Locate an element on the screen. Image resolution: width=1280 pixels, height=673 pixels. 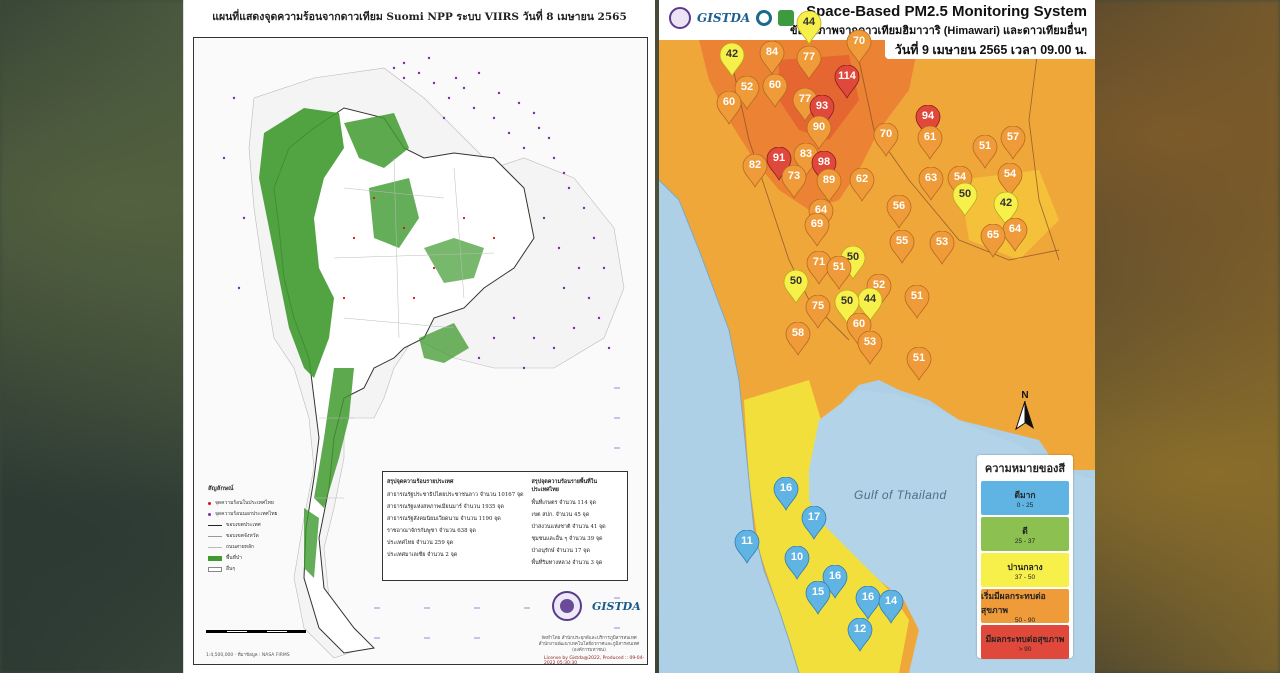
station-marker: 90 is located at coordinates (819, 133).